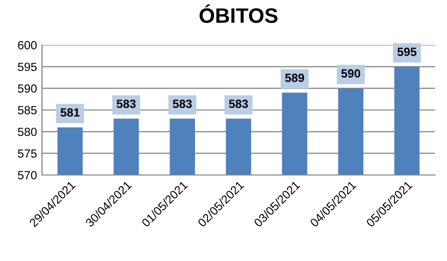 This screenshot has height=261, width=447. Describe the element at coordinates (27, 45) in the screenshot. I see `y-tick-label: 600` at that location.